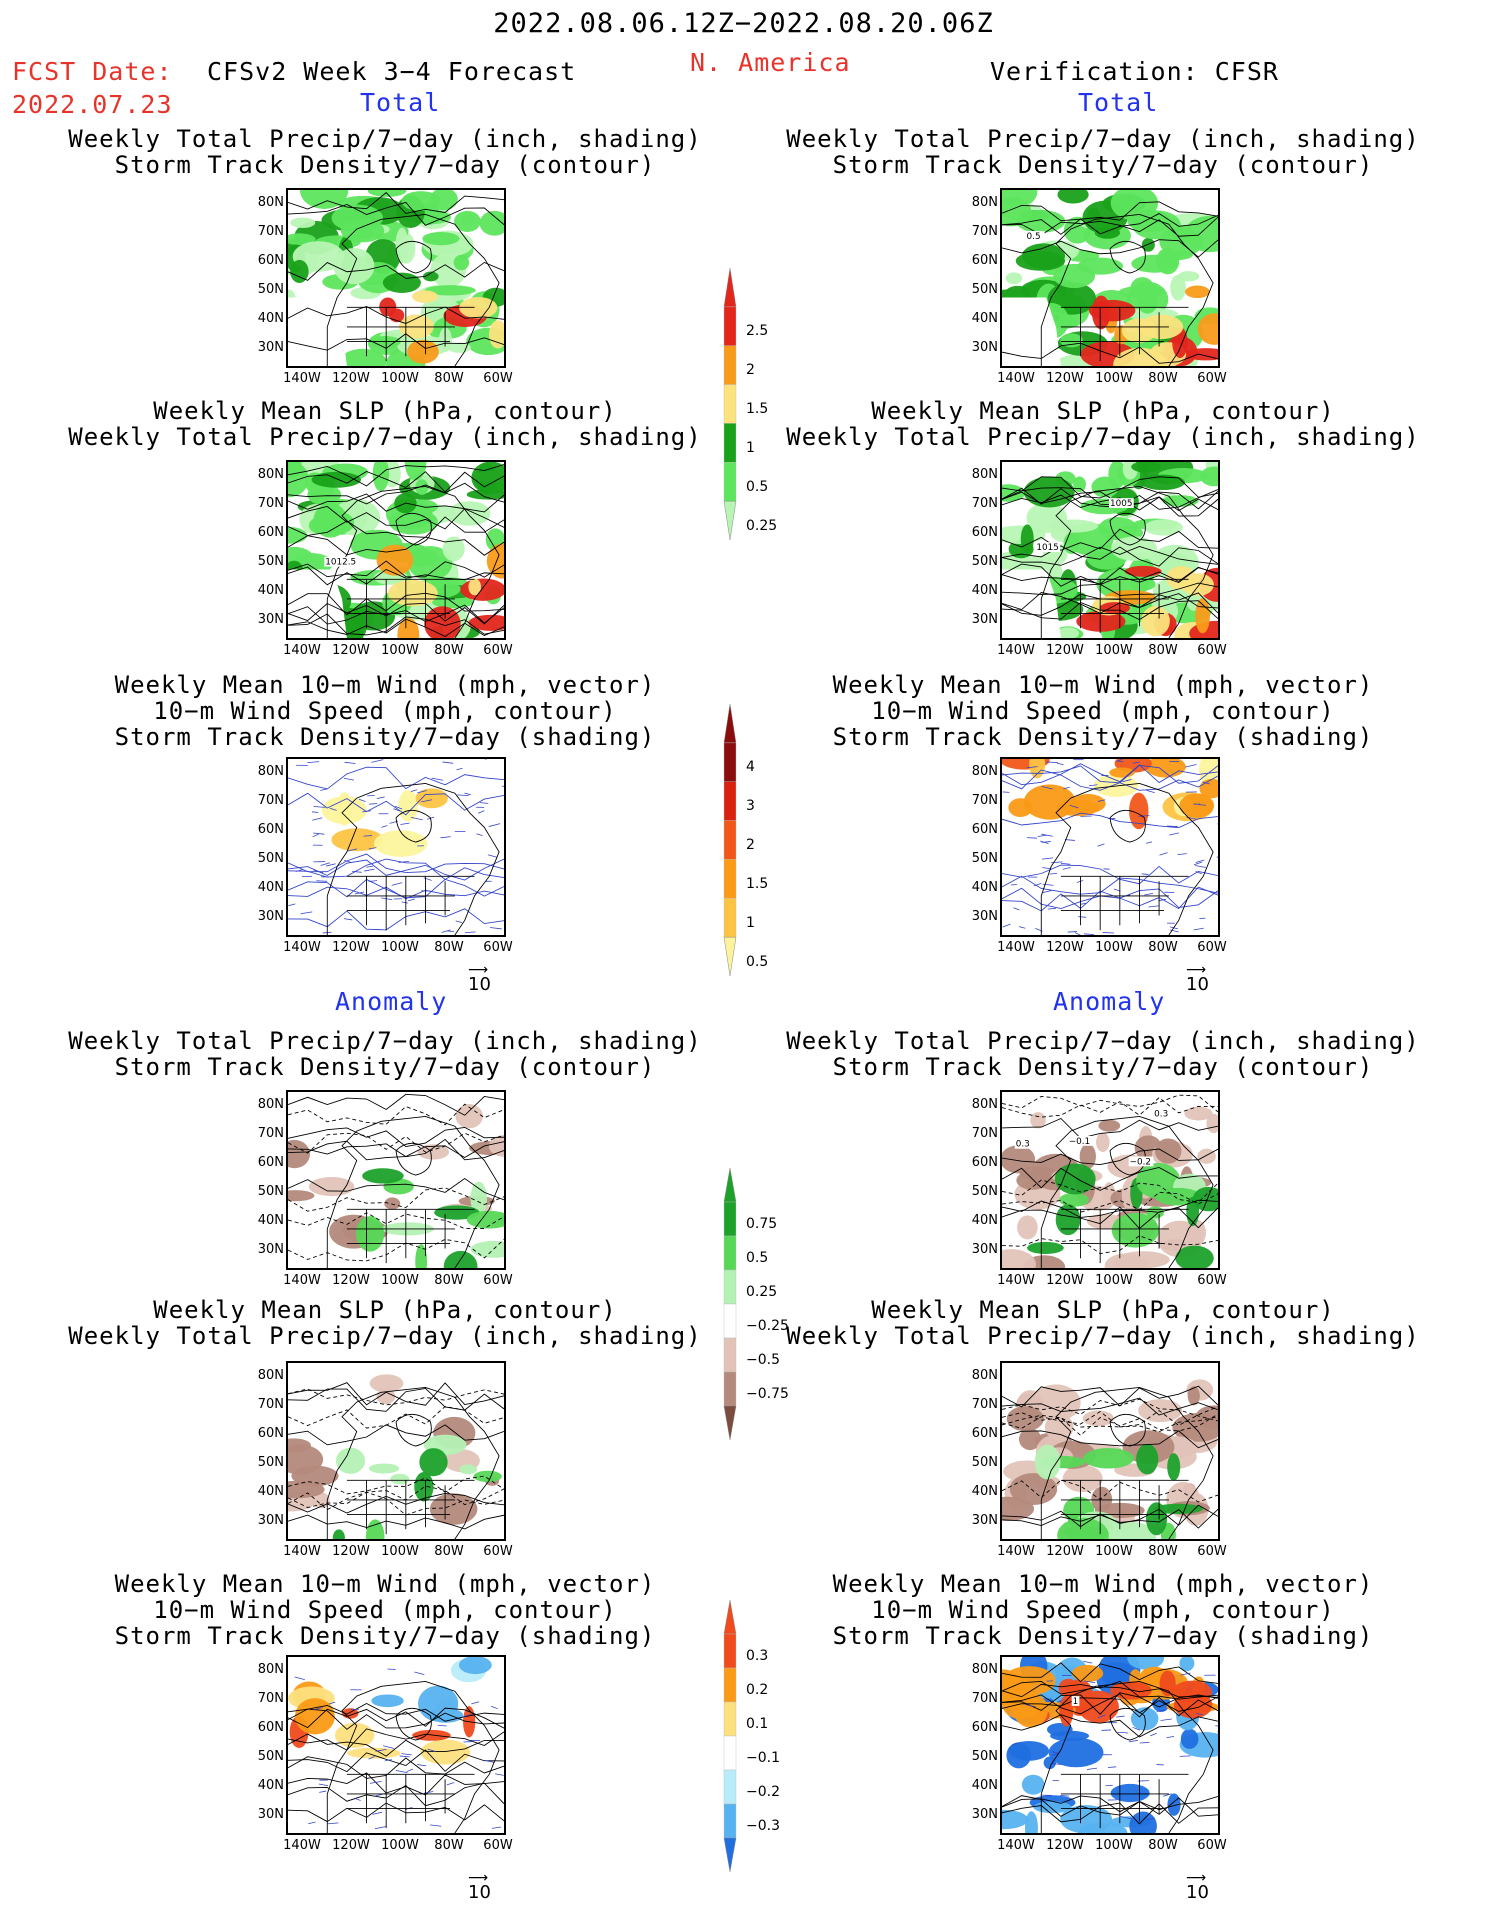  Describe the element at coordinates (1023, 1145) in the screenshot. I see `svg-text: 0.3` at that location.